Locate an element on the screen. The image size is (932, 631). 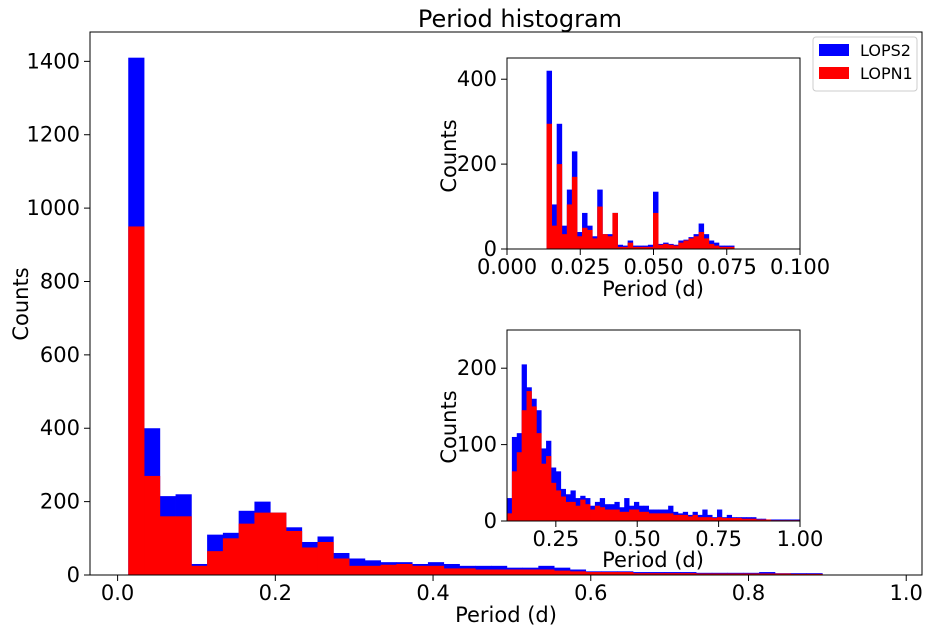
inset1-x-tick-label-2: 0.050 is located at coordinates (653, 267).